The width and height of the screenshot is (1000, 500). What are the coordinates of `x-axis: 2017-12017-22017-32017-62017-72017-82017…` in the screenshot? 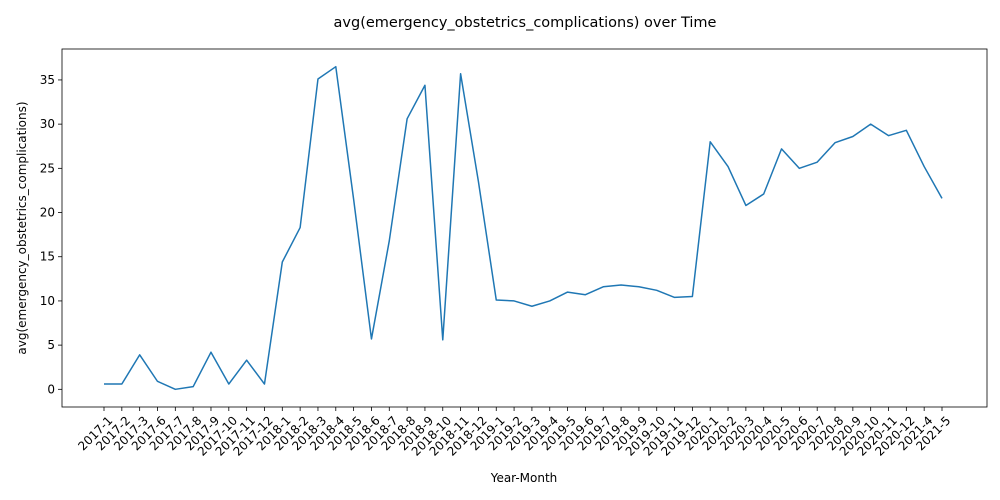 It's located at (514, 433).